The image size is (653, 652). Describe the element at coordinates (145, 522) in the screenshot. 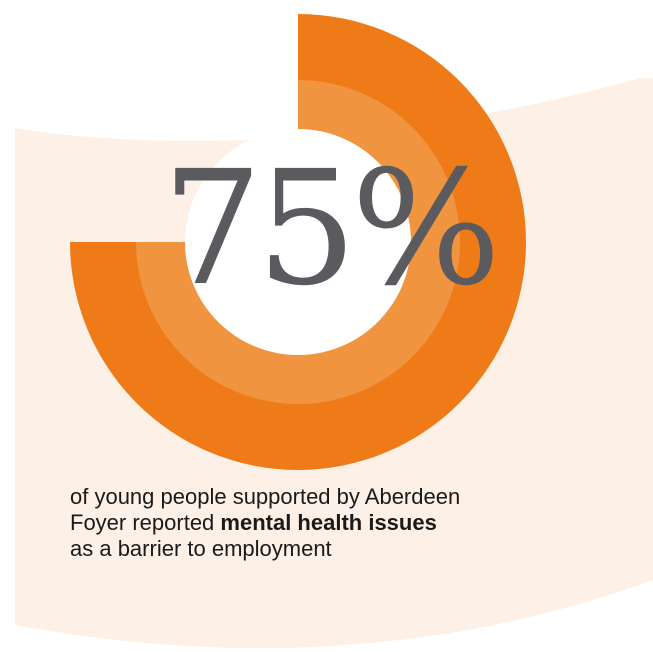

I see `caption-line-2-text: Foyer reported` at that location.